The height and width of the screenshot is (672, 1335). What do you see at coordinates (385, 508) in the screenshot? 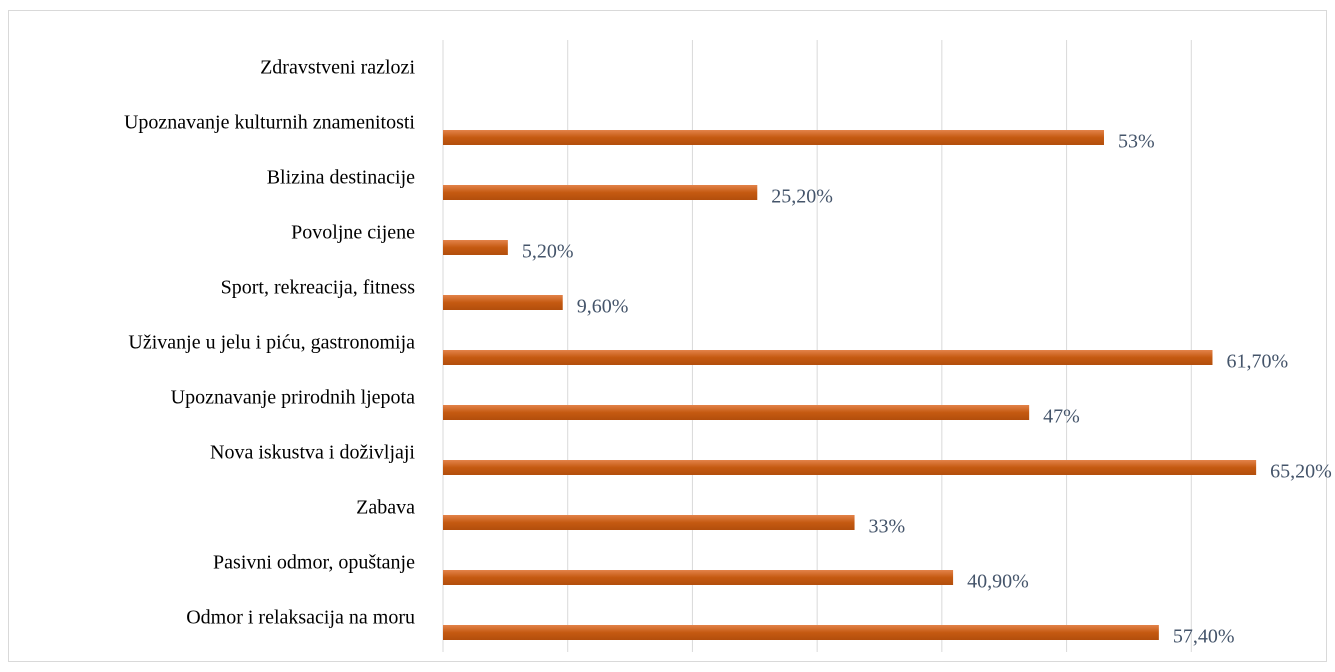
I see `category-label: Zabava` at bounding box center [385, 508].